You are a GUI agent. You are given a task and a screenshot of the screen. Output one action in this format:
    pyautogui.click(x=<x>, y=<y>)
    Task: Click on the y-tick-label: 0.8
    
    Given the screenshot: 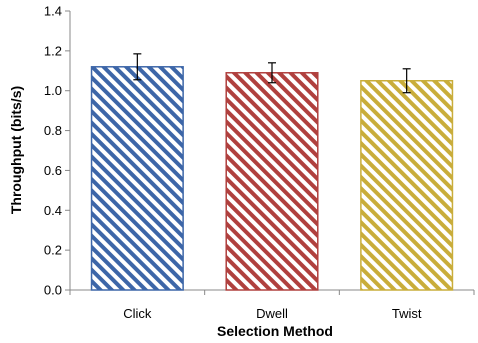 What is the action you would take?
    pyautogui.click(x=53, y=130)
    